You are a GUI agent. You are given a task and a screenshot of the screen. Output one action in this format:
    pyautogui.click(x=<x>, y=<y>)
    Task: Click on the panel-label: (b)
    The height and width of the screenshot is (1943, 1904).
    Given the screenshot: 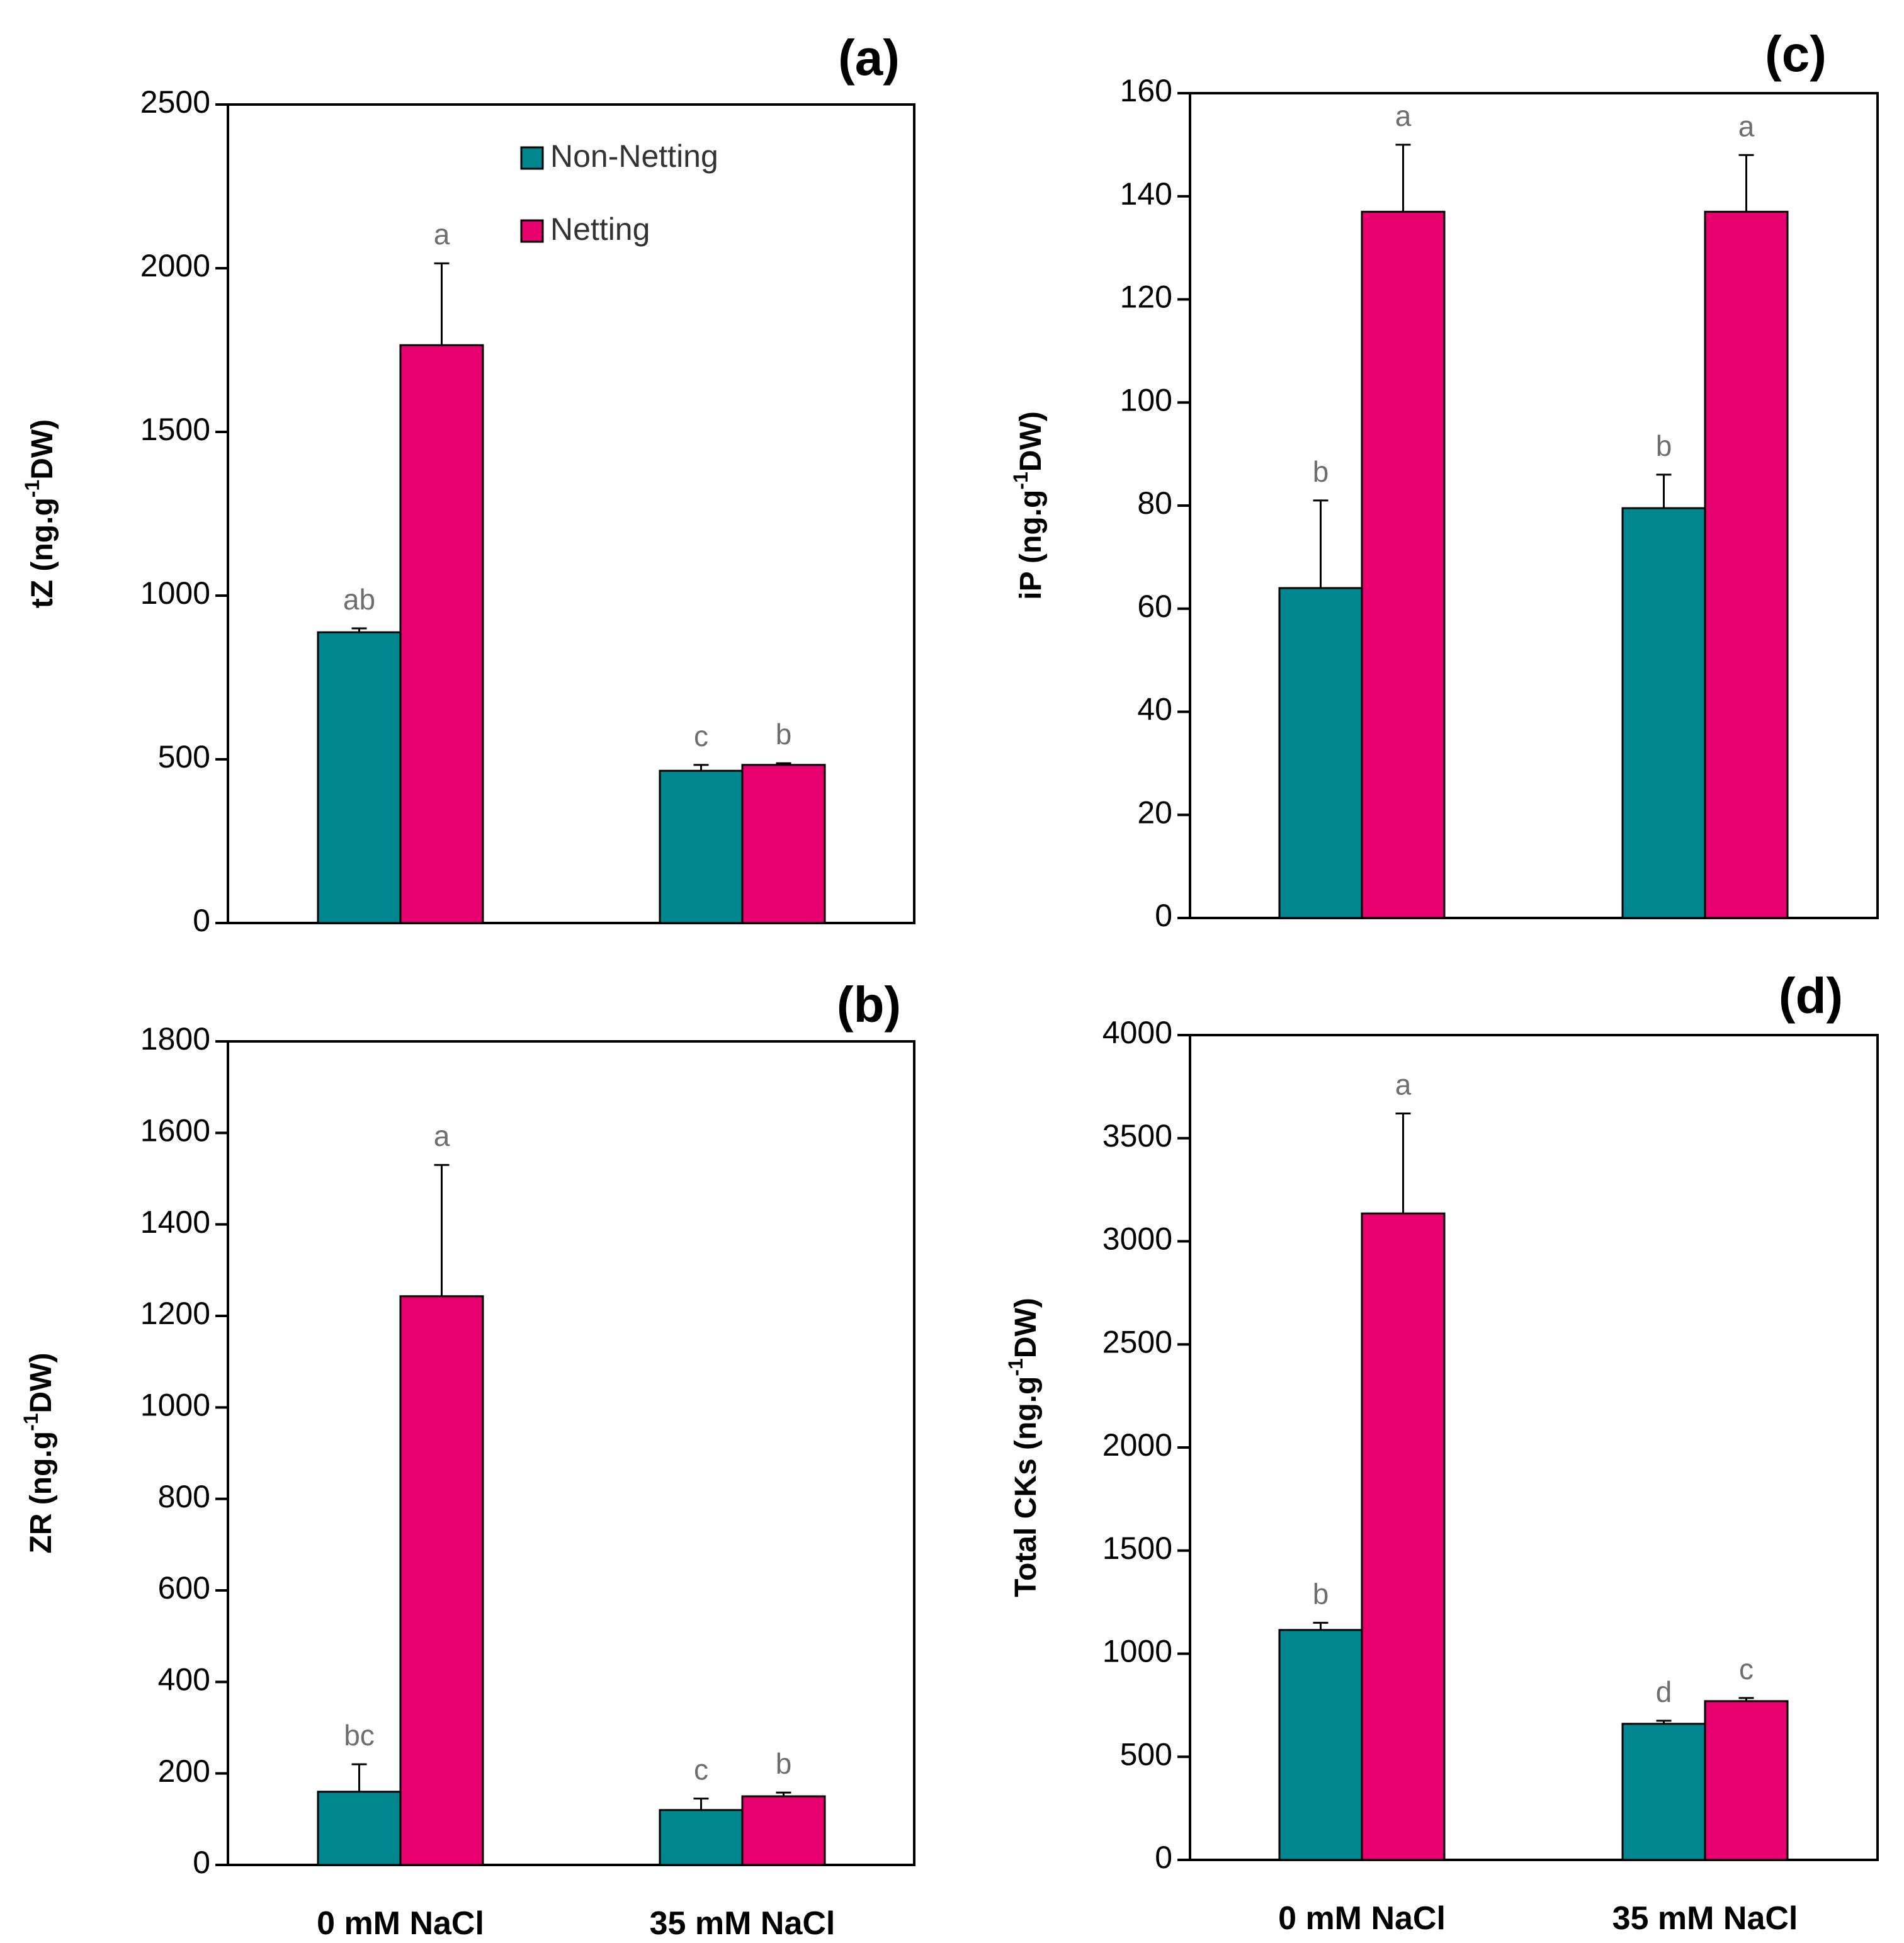 What is the action you would take?
    pyautogui.click(x=869, y=1005)
    